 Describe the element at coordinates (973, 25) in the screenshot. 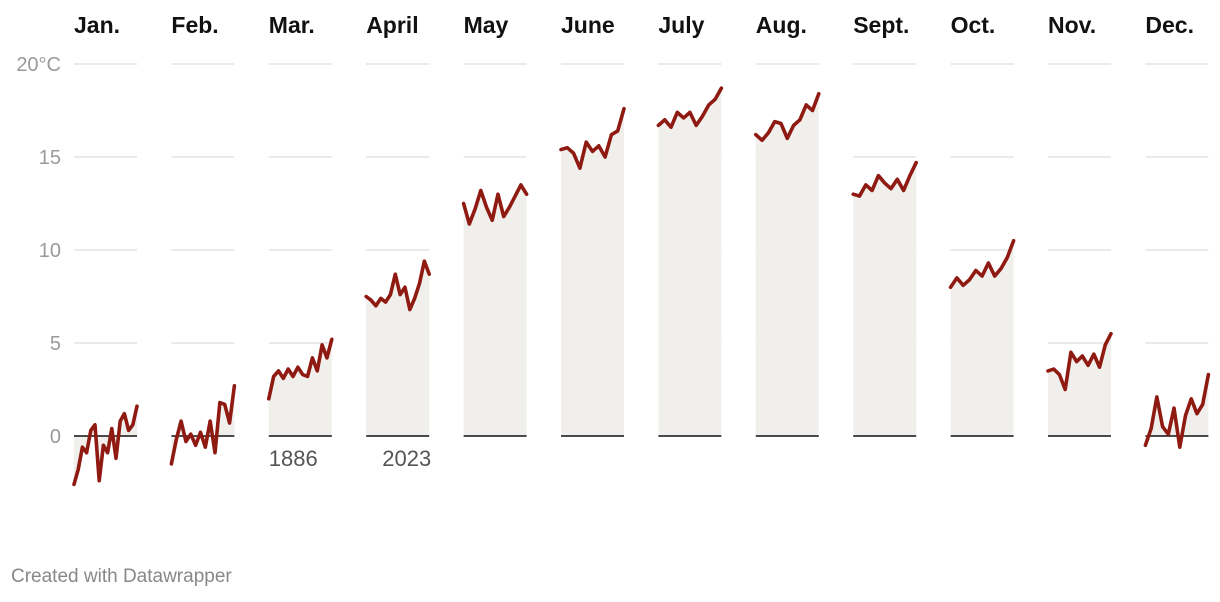

I see `month-label: Oct.` at that location.